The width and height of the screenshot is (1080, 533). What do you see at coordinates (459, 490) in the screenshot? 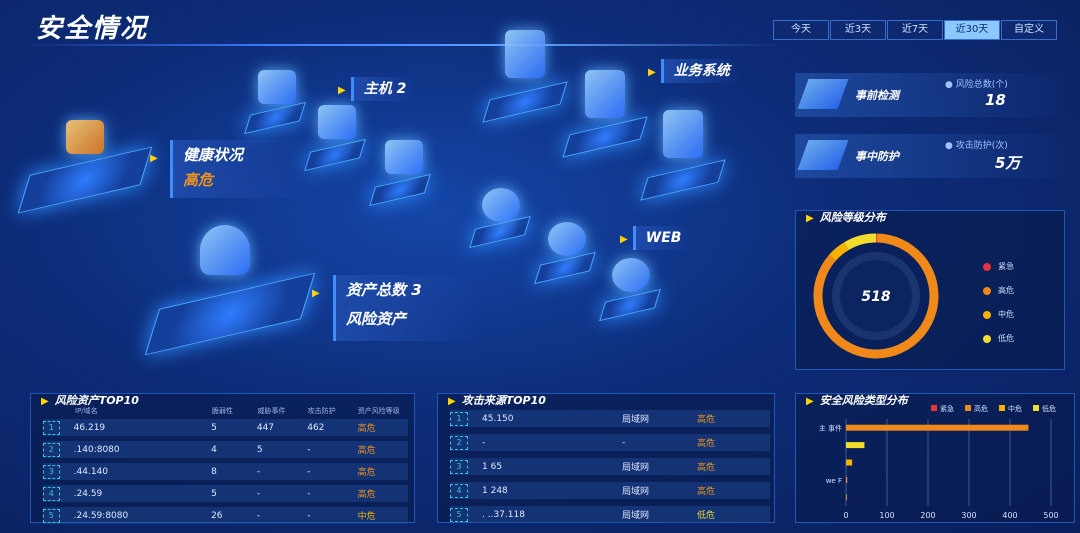
I see `rank-badge: 4` at bounding box center [459, 490].